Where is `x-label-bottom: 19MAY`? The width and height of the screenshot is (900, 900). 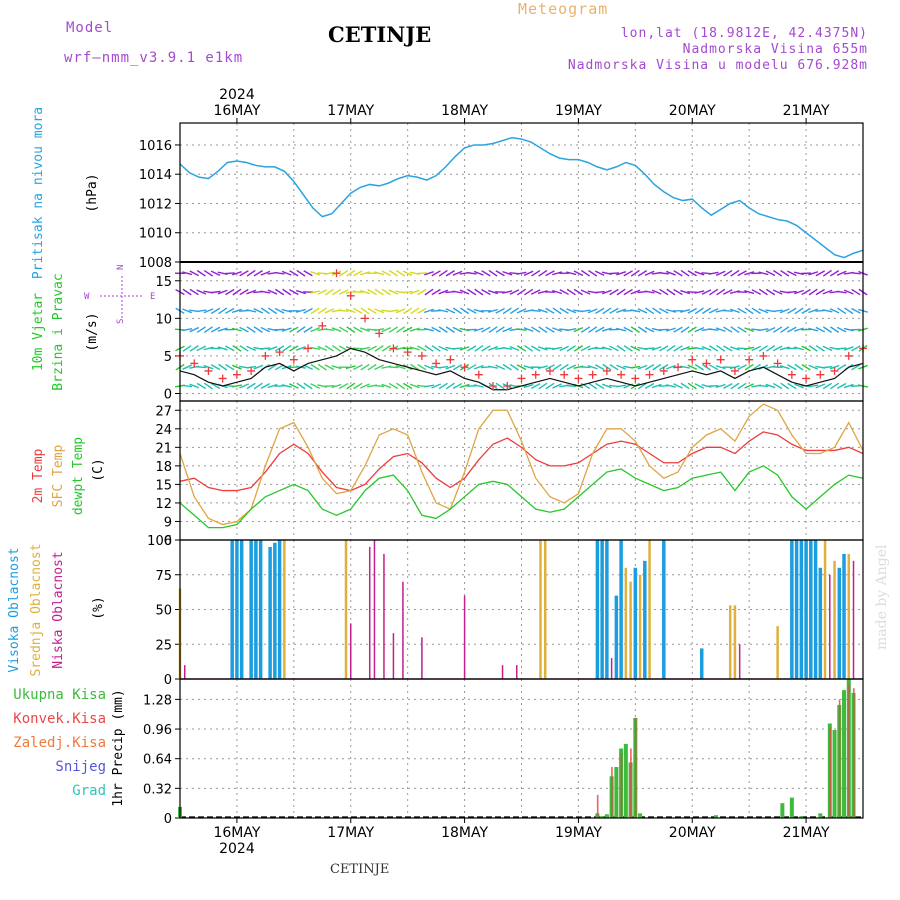 x-label-bottom: 19MAY is located at coordinates (578, 833).